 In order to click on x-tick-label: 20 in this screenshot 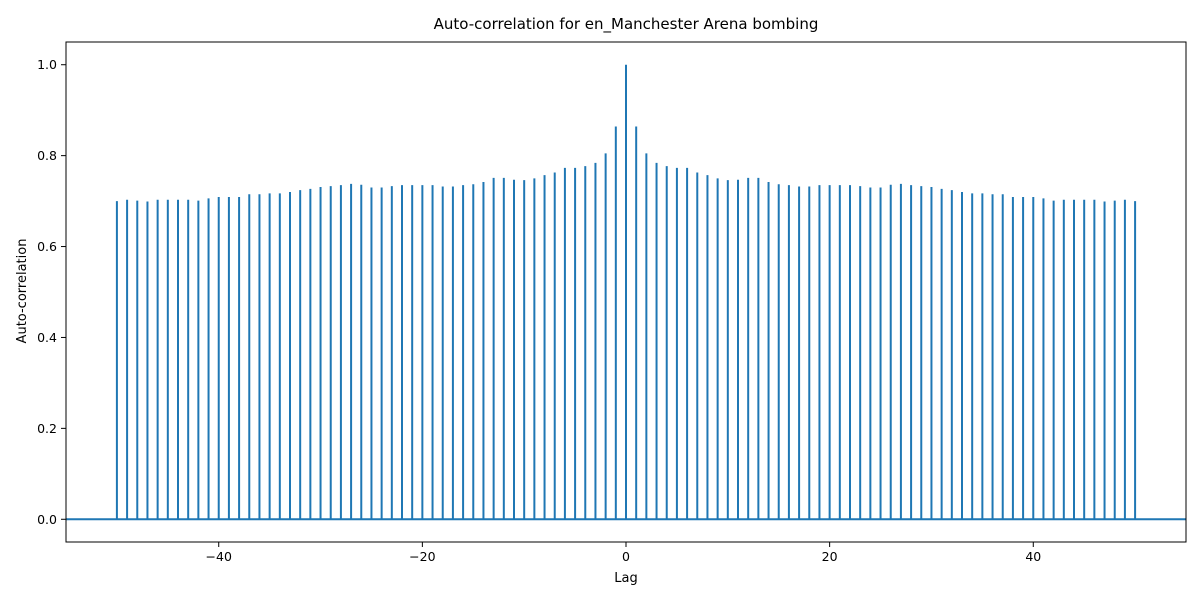, I will do `click(830, 556)`.